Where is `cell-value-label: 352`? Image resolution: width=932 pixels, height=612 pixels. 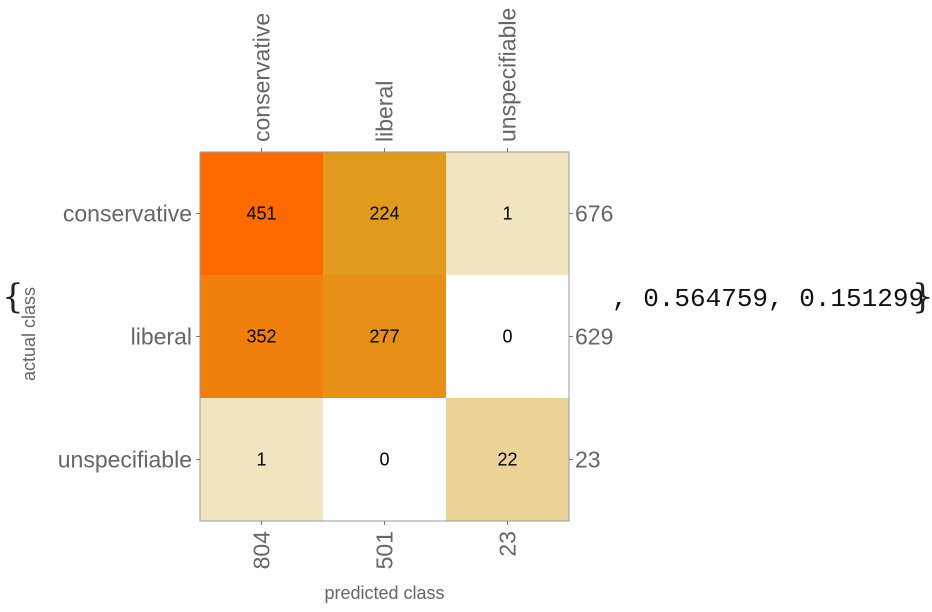 cell-value-label: 352 is located at coordinates (261, 337).